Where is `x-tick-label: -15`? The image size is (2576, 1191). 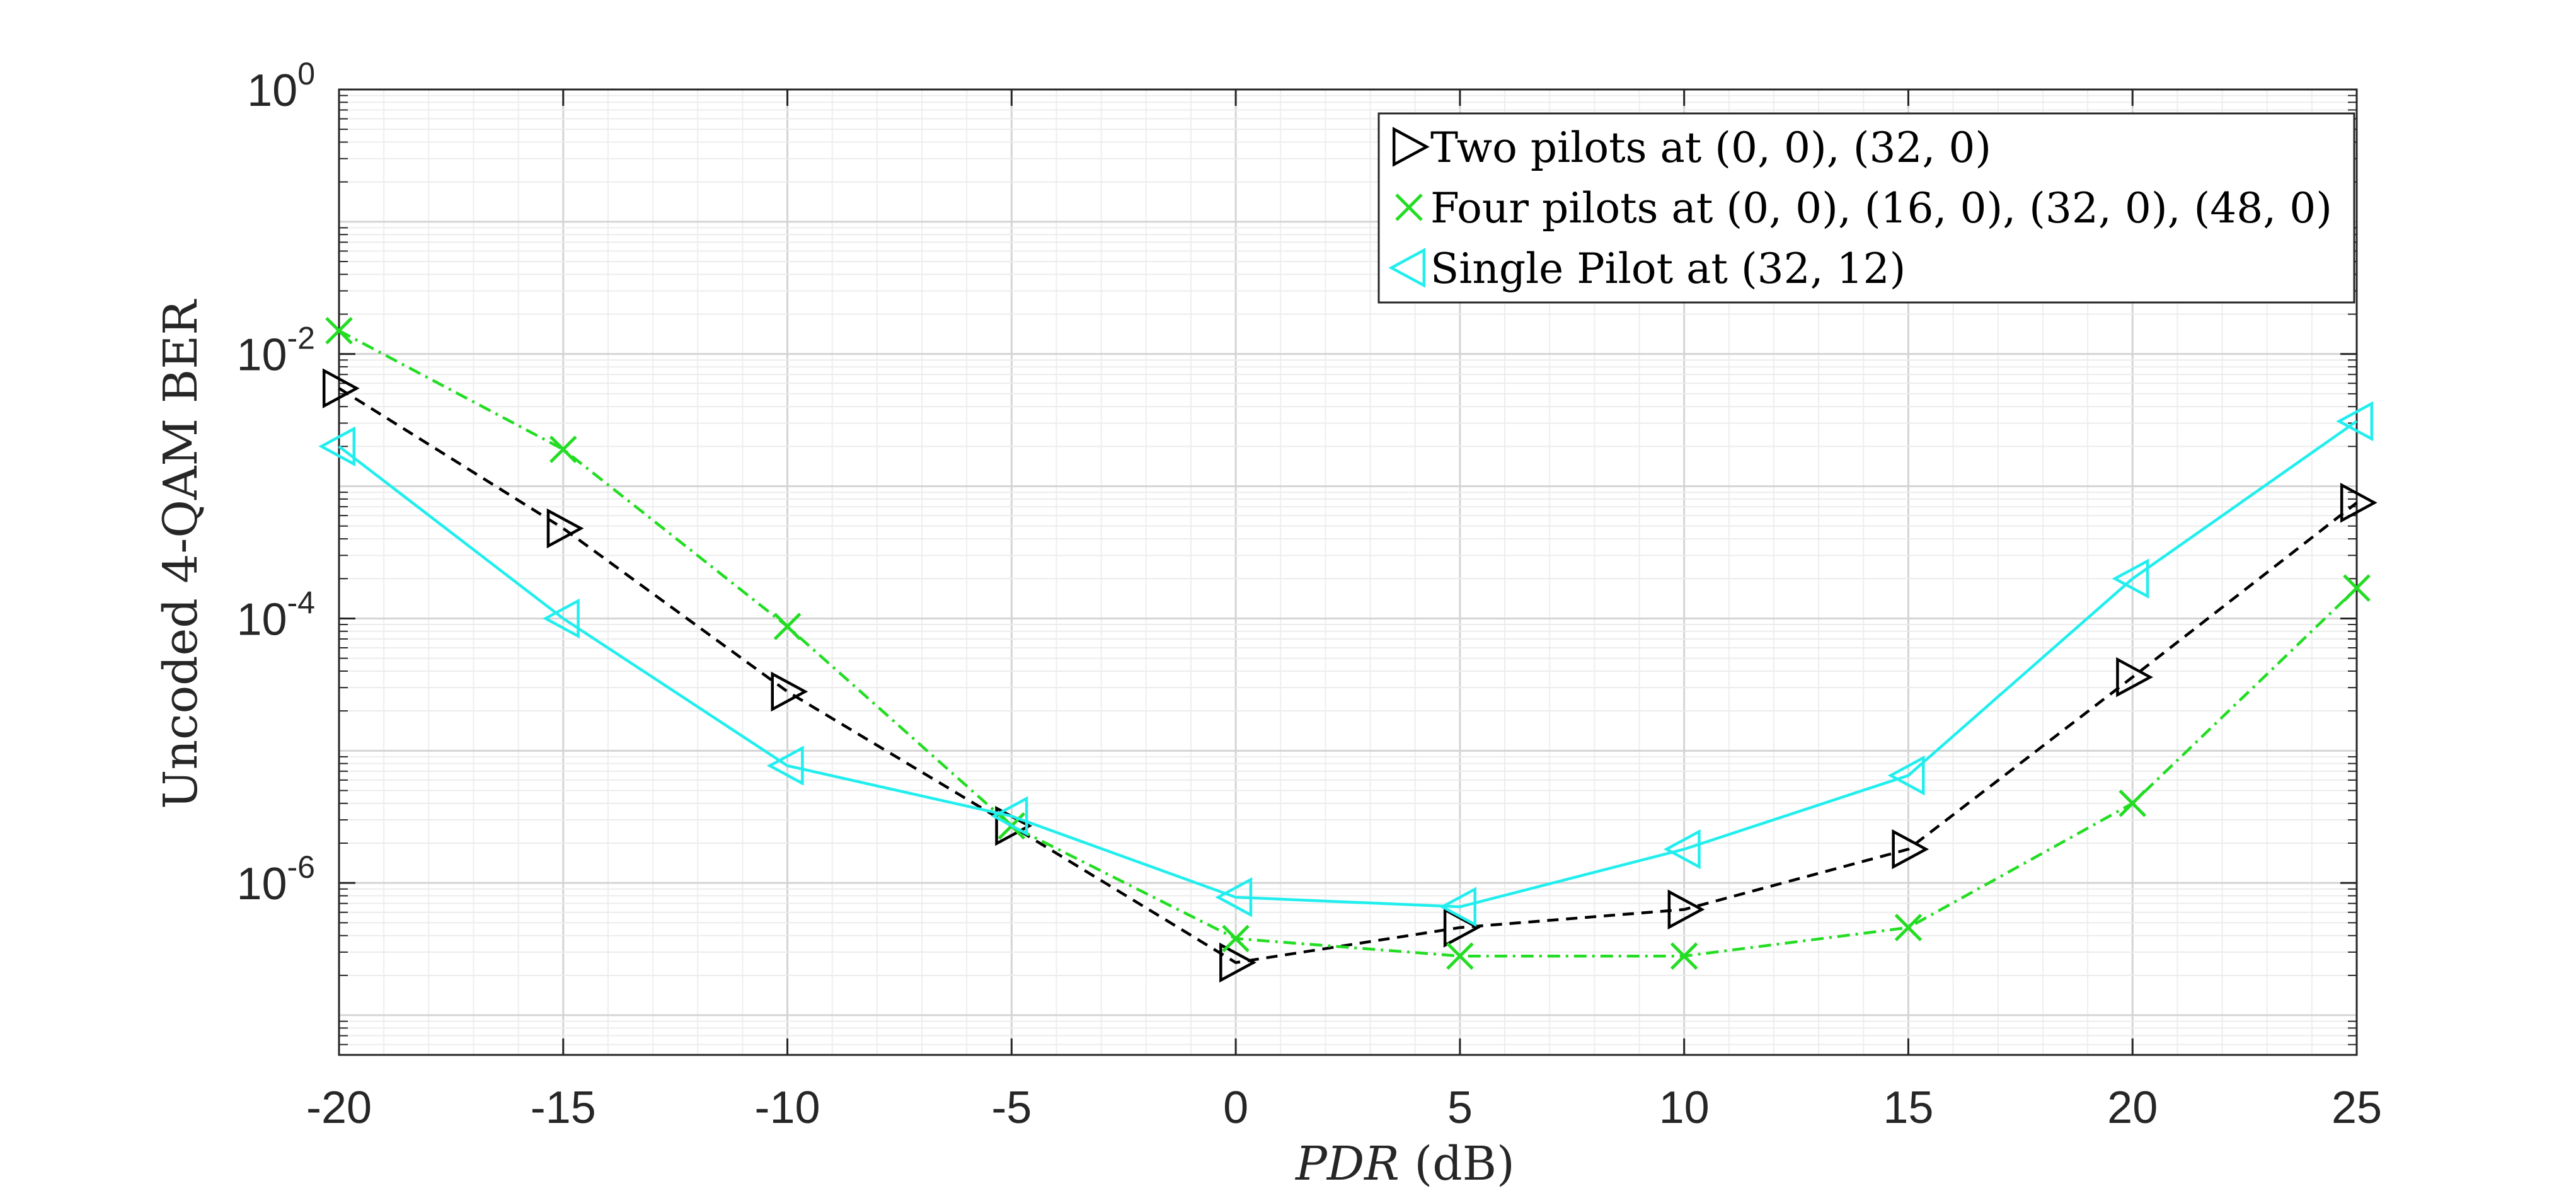 x-tick-label: -15 is located at coordinates (563, 1108).